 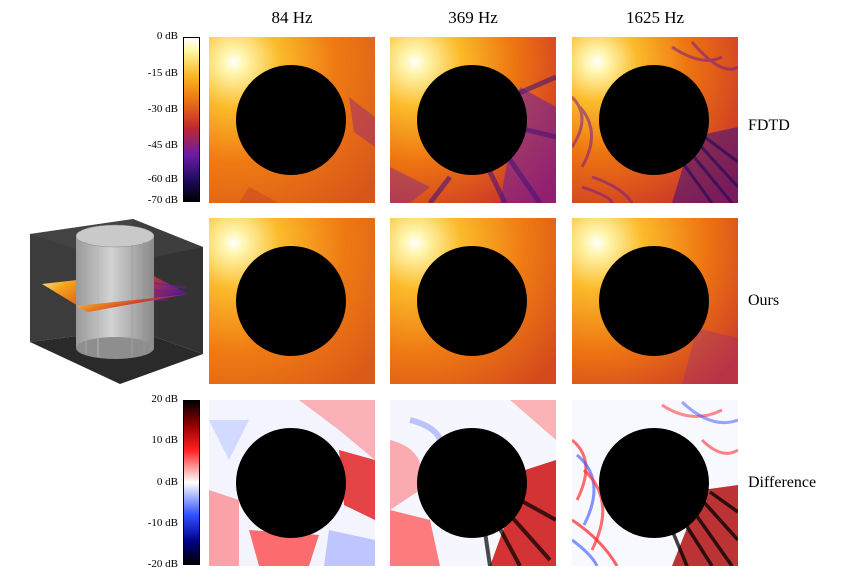 I want to click on colorbar-difference, so click(x=191, y=482).